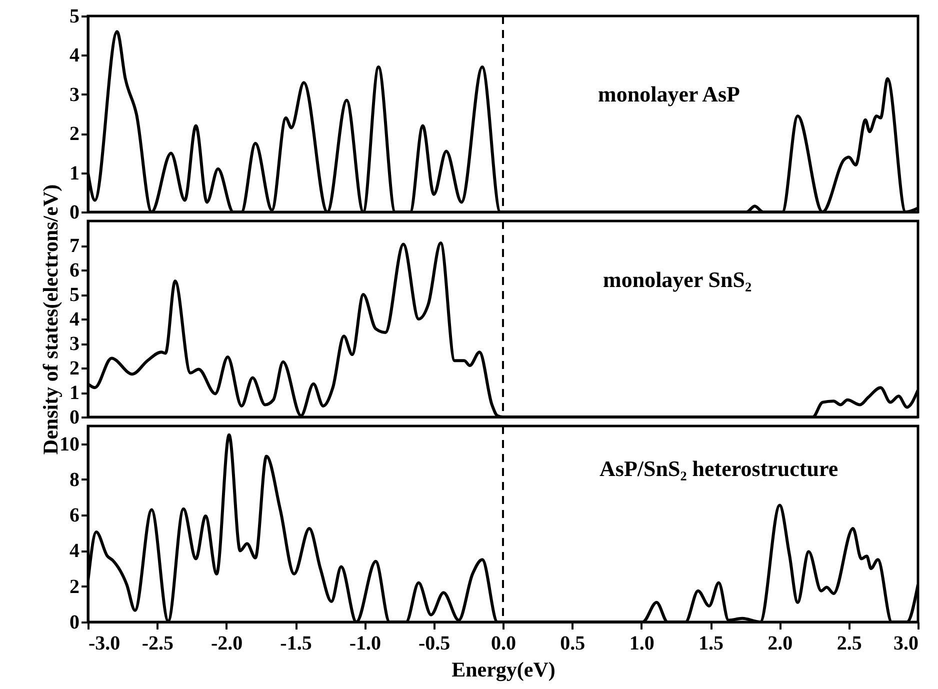 The width and height of the screenshot is (938, 689). I want to click on x-tick-label: 0.5, so click(573, 643).